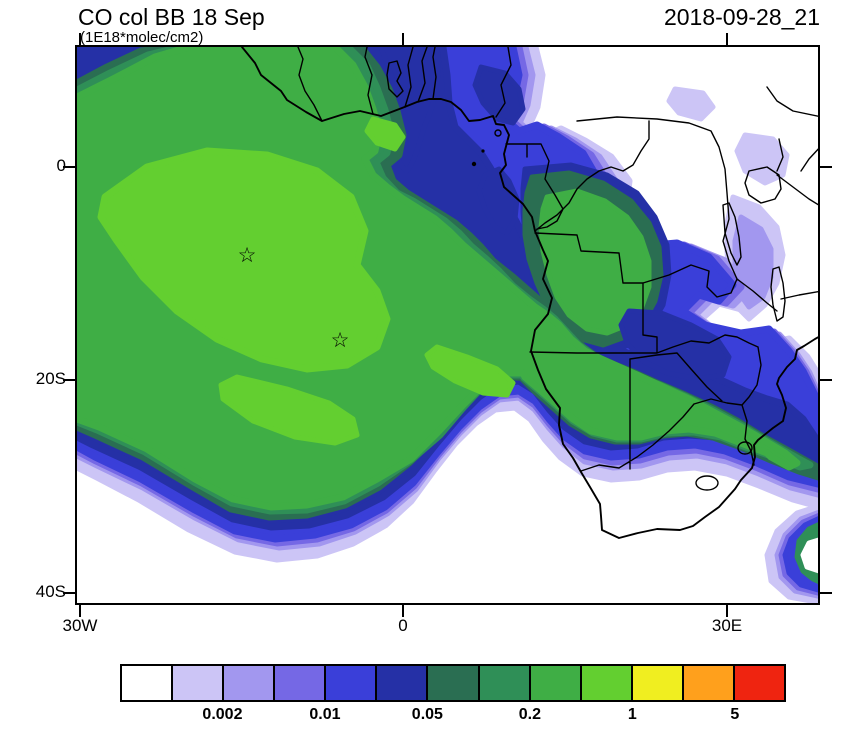  I want to click on x-axis-label-30w: 30W, so click(80, 625).